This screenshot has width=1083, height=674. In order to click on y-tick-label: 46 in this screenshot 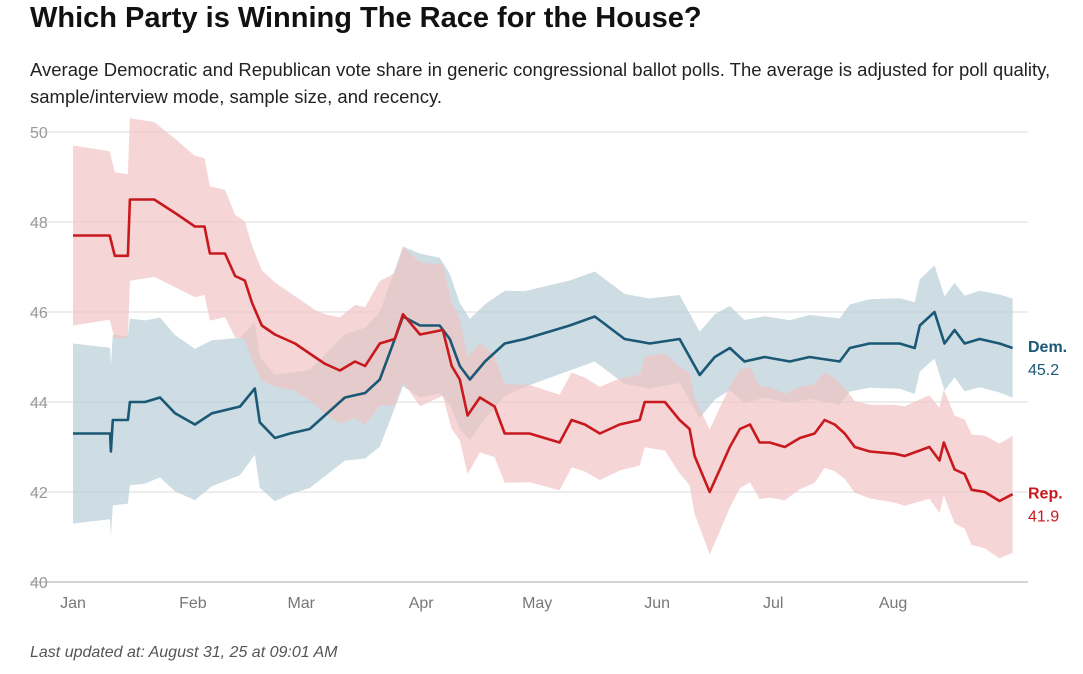, I will do `click(39, 313)`.